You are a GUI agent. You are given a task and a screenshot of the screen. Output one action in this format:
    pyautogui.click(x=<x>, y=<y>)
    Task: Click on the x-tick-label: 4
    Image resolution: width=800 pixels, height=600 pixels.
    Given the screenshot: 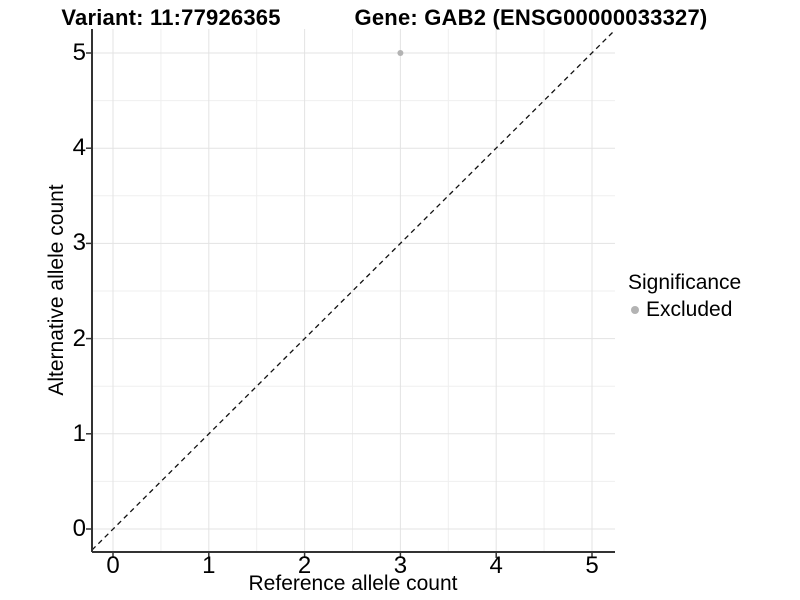 What is the action you would take?
    pyautogui.click(x=496, y=565)
    